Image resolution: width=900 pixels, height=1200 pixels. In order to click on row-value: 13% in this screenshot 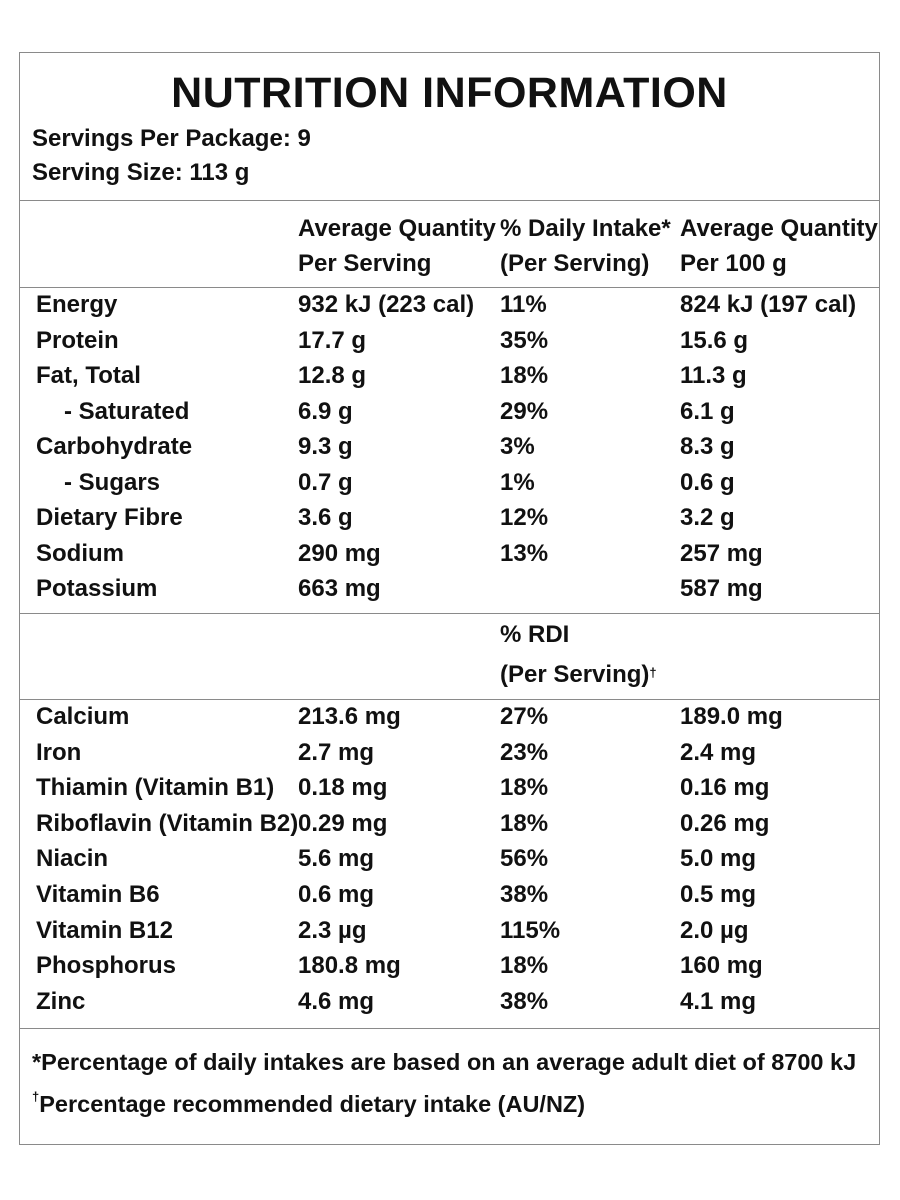, I will do `click(524, 553)`.